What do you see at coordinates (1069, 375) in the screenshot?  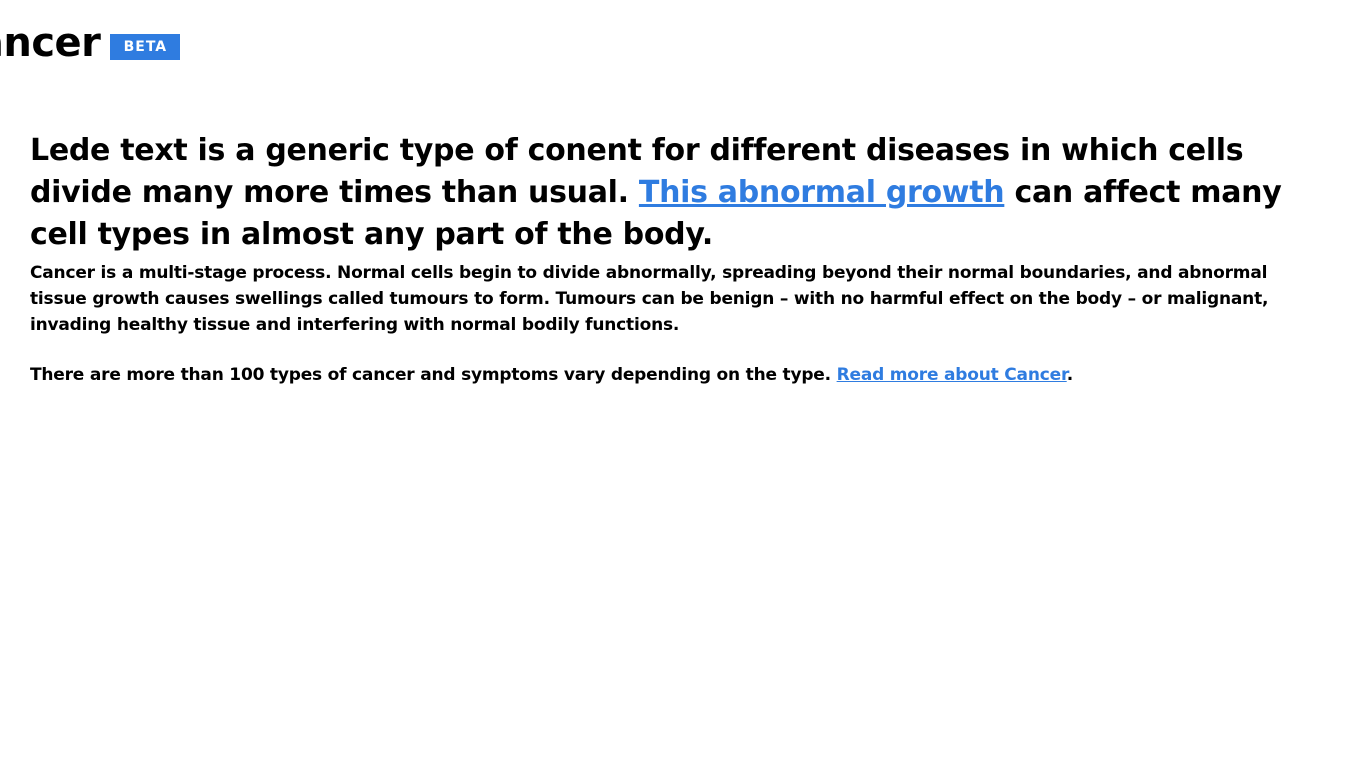 I see `body-paragraph-2-end: .` at bounding box center [1069, 375].